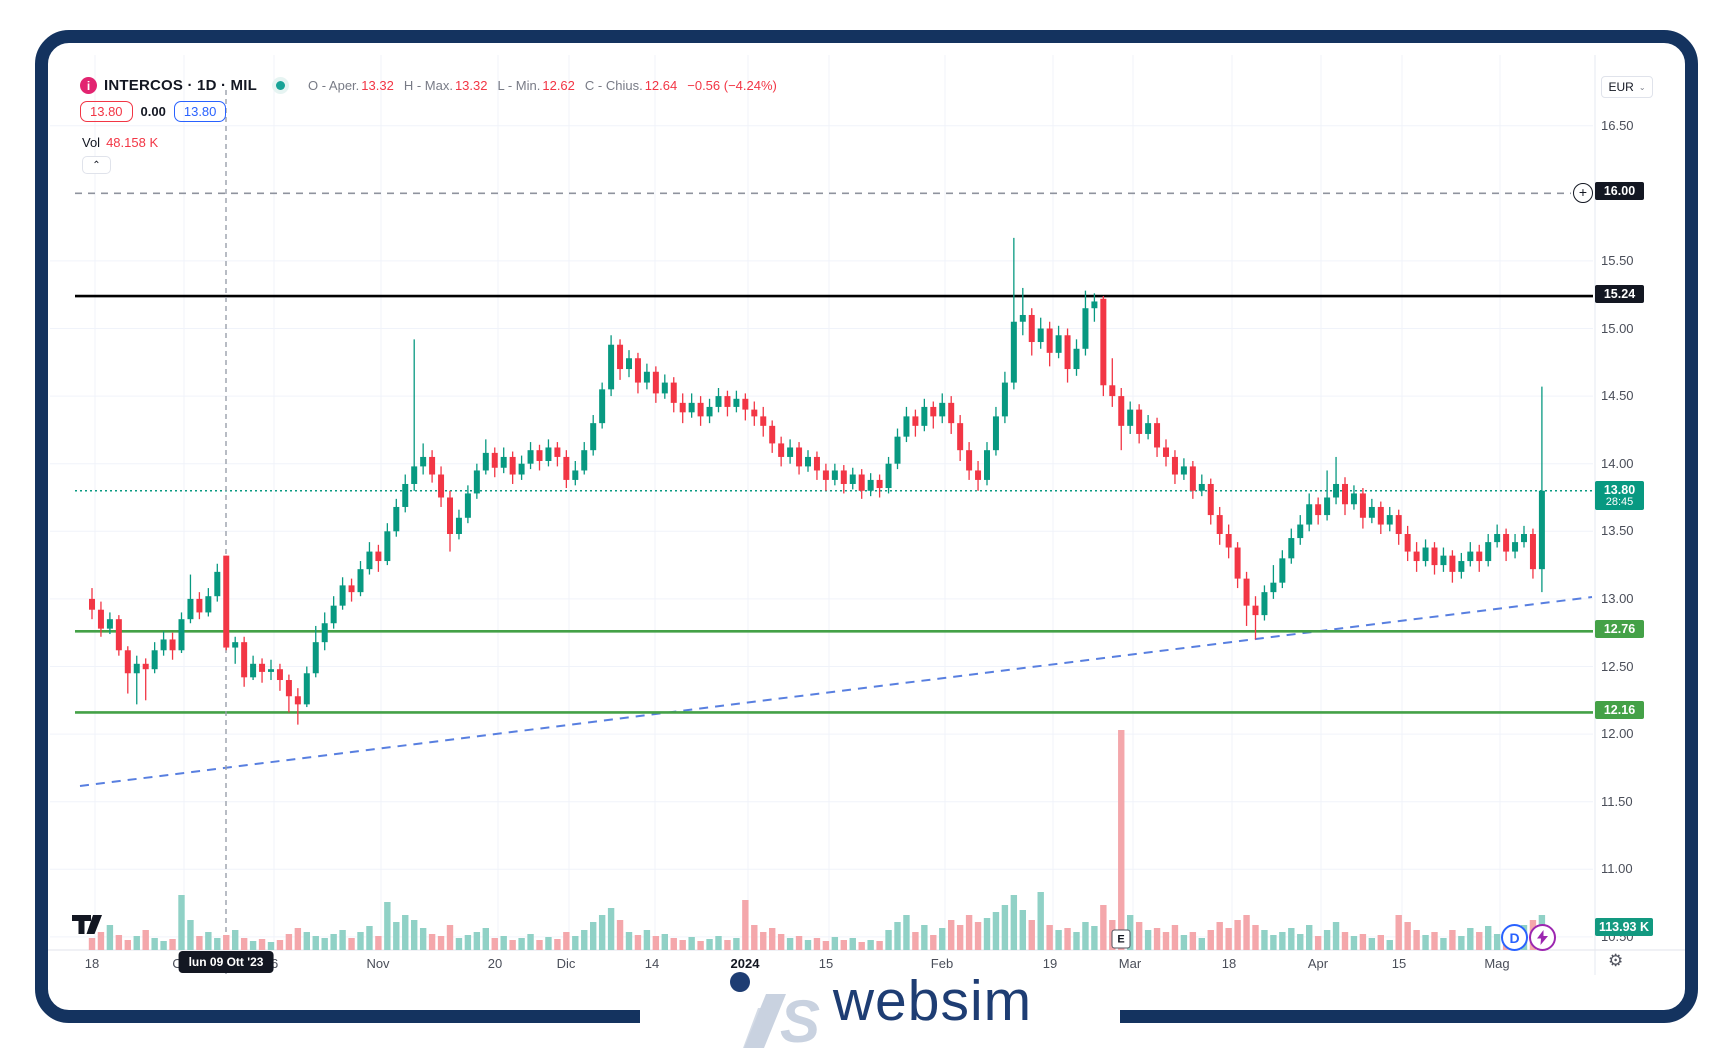 The height and width of the screenshot is (1052, 1731). What do you see at coordinates (87, 925) in the screenshot?
I see `tradingview-logo-icon` at bounding box center [87, 925].